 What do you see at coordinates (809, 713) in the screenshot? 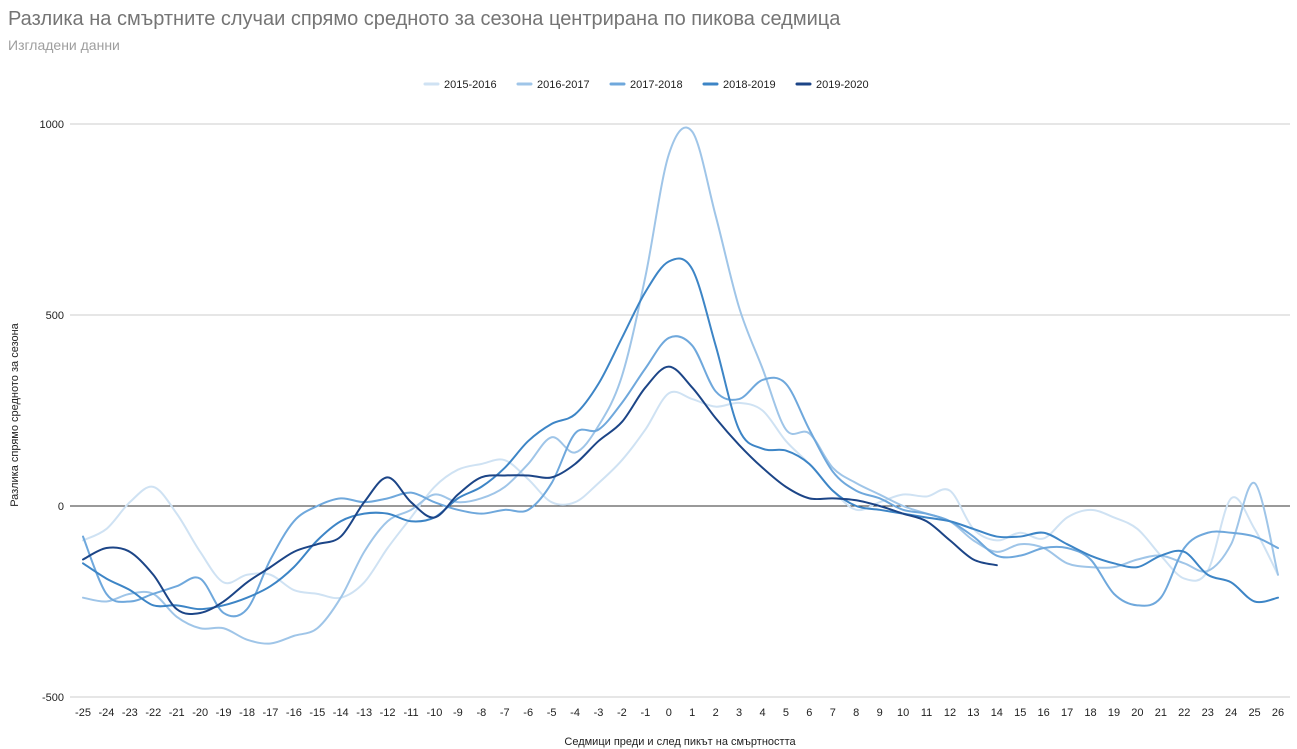
I see `x-tick-label: 6` at bounding box center [809, 713].